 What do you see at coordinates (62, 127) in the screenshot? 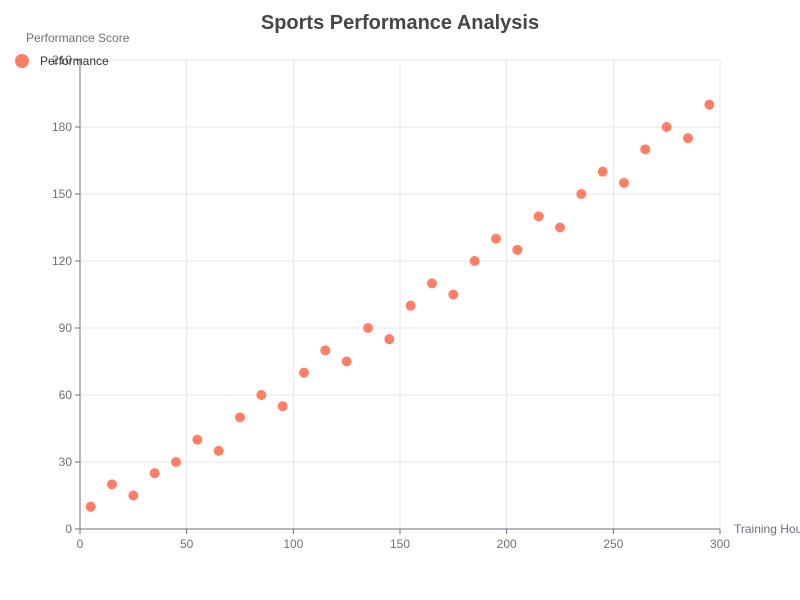
I see `y-tick-label: 180` at bounding box center [62, 127].